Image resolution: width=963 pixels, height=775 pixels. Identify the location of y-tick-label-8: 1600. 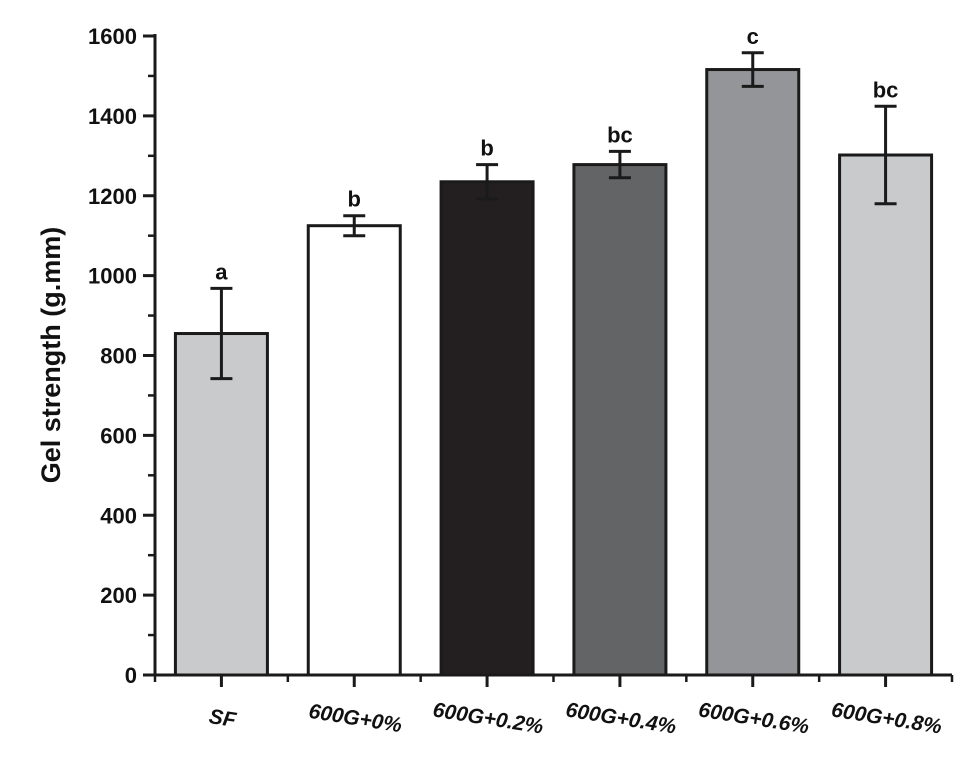
(112, 36).